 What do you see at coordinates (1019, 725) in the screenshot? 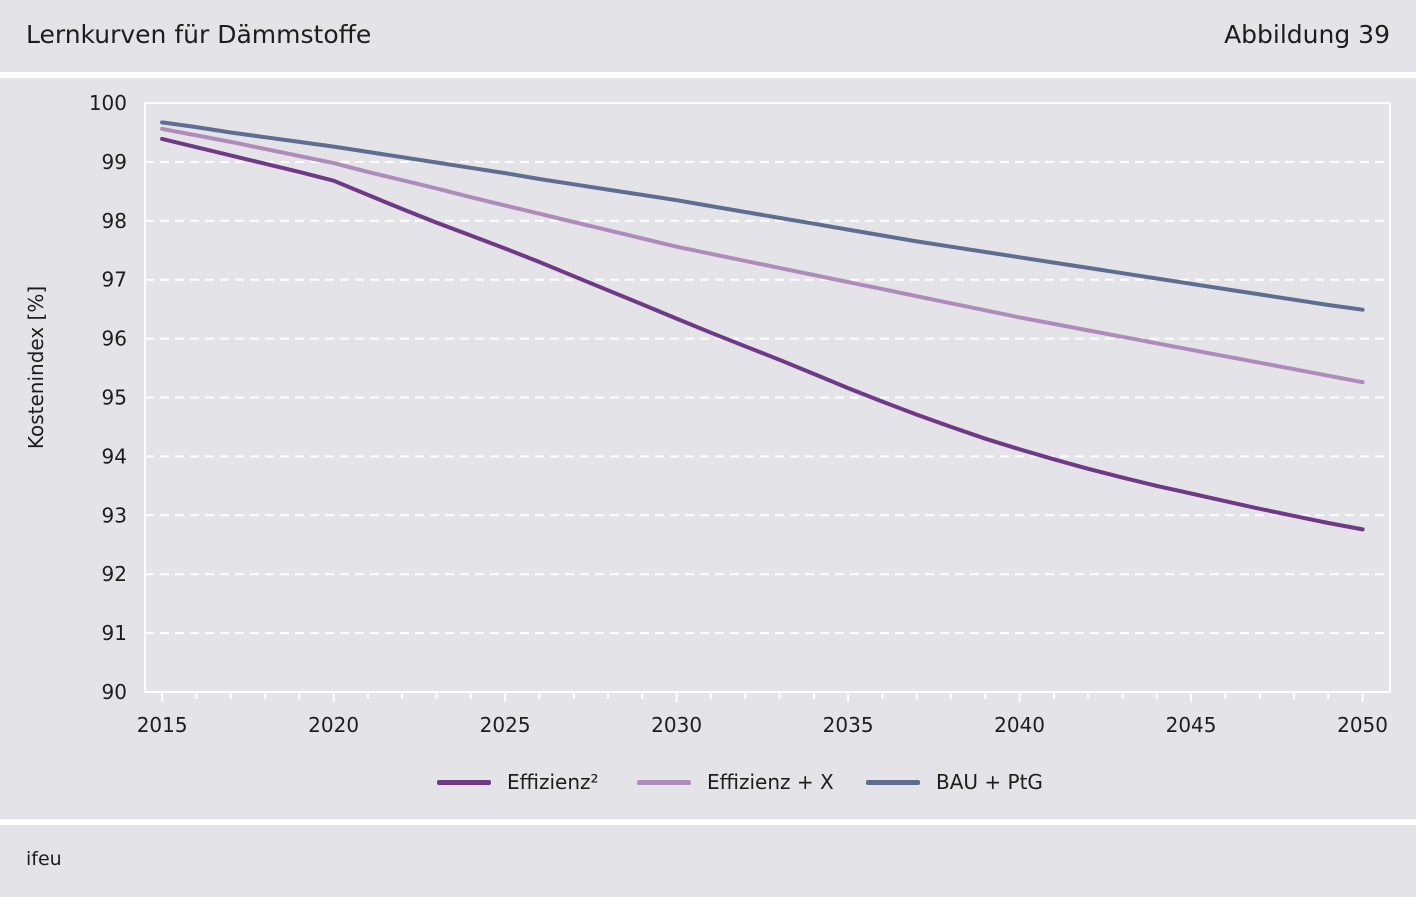
I see `x-tick-label: 2040` at bounding box center [1019, 725].